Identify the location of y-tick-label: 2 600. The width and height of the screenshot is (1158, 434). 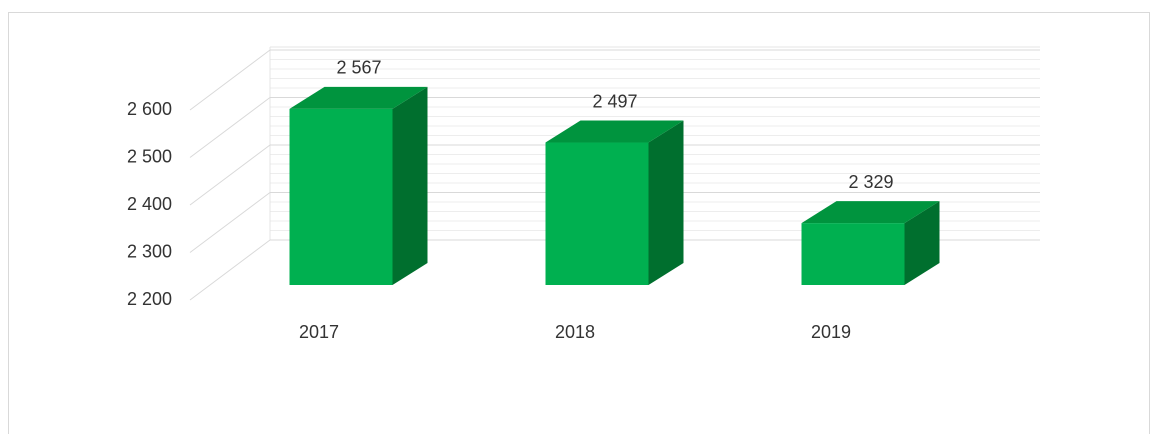
(149, 109).